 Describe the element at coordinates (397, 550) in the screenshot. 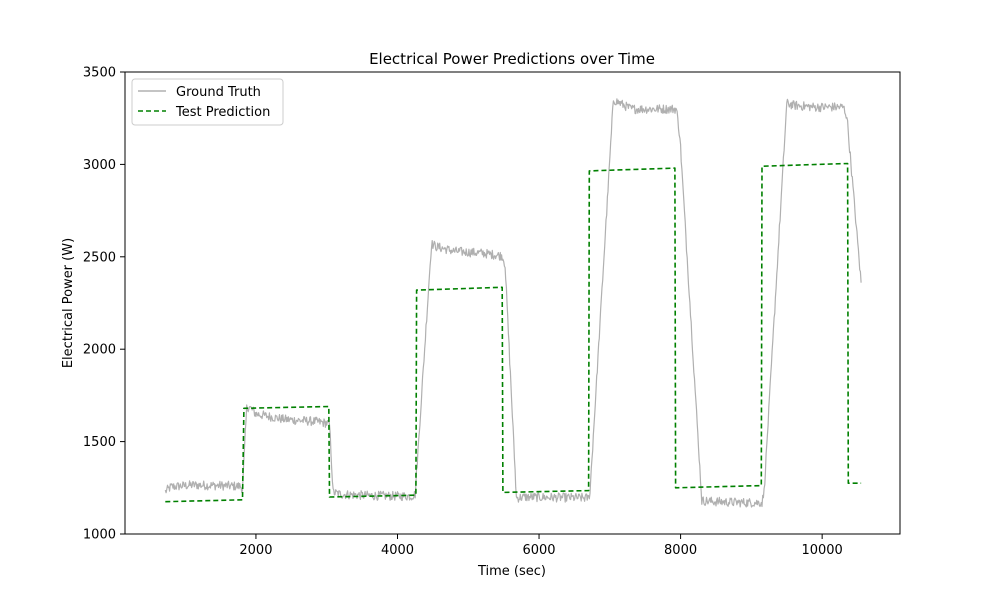

I see `x-tick-label: 4000` at that location.